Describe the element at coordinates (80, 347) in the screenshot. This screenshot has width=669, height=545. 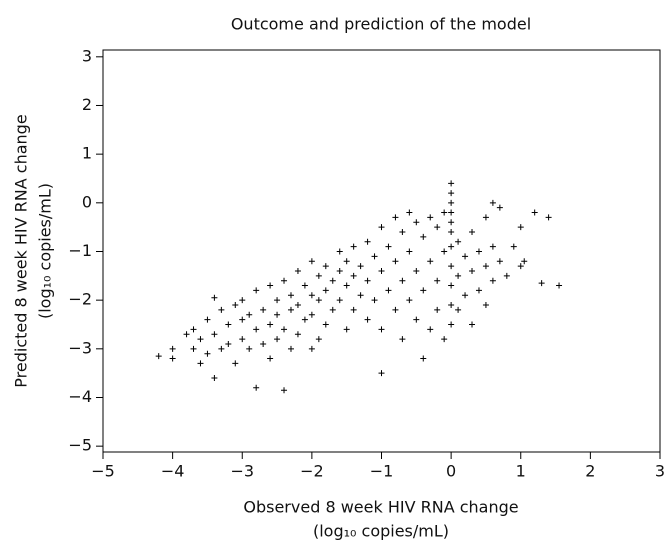
I see `y-tick-label: −3` at that location.